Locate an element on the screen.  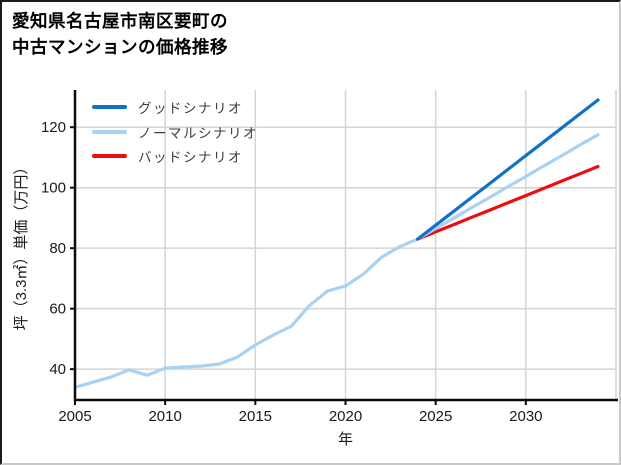
legend-item-bad: バッドシナリオ is located at coordinates (175, 156).